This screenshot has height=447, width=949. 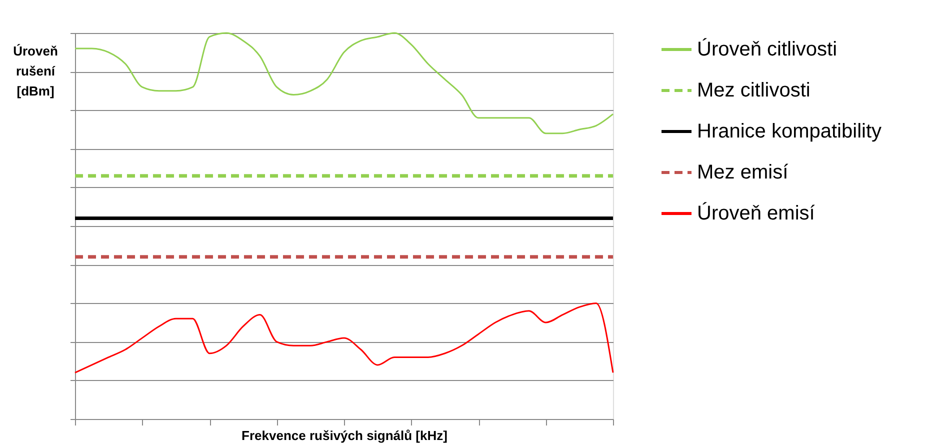 I want to click on legend-label: Hranice kompatibility, so click(x=789, y=131).